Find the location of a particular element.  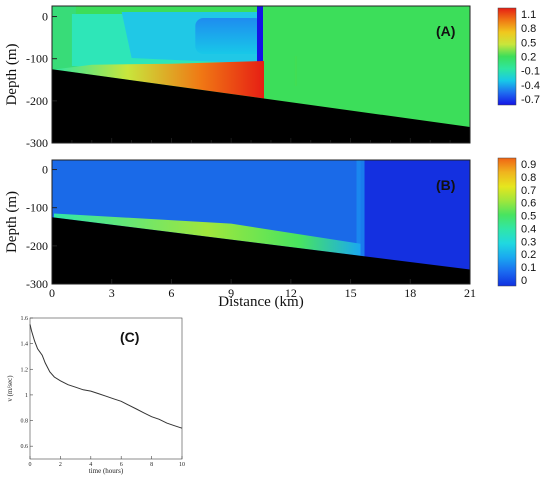

panel-b-x-ticks: 0 3 6 9 12 15 18 21 is located at coordinates (262, 289).